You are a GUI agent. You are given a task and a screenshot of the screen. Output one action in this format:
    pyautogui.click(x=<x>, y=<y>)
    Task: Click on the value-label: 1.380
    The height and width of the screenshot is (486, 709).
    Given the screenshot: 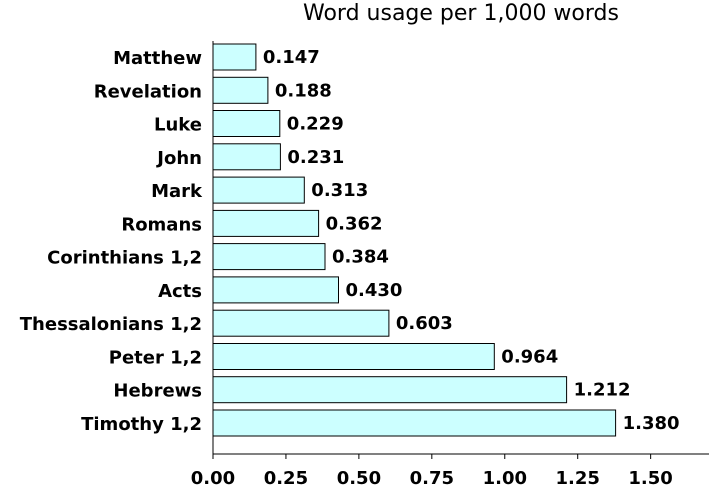 What is the action you would take?
    pyautogui.click(x=651, y=423)
    